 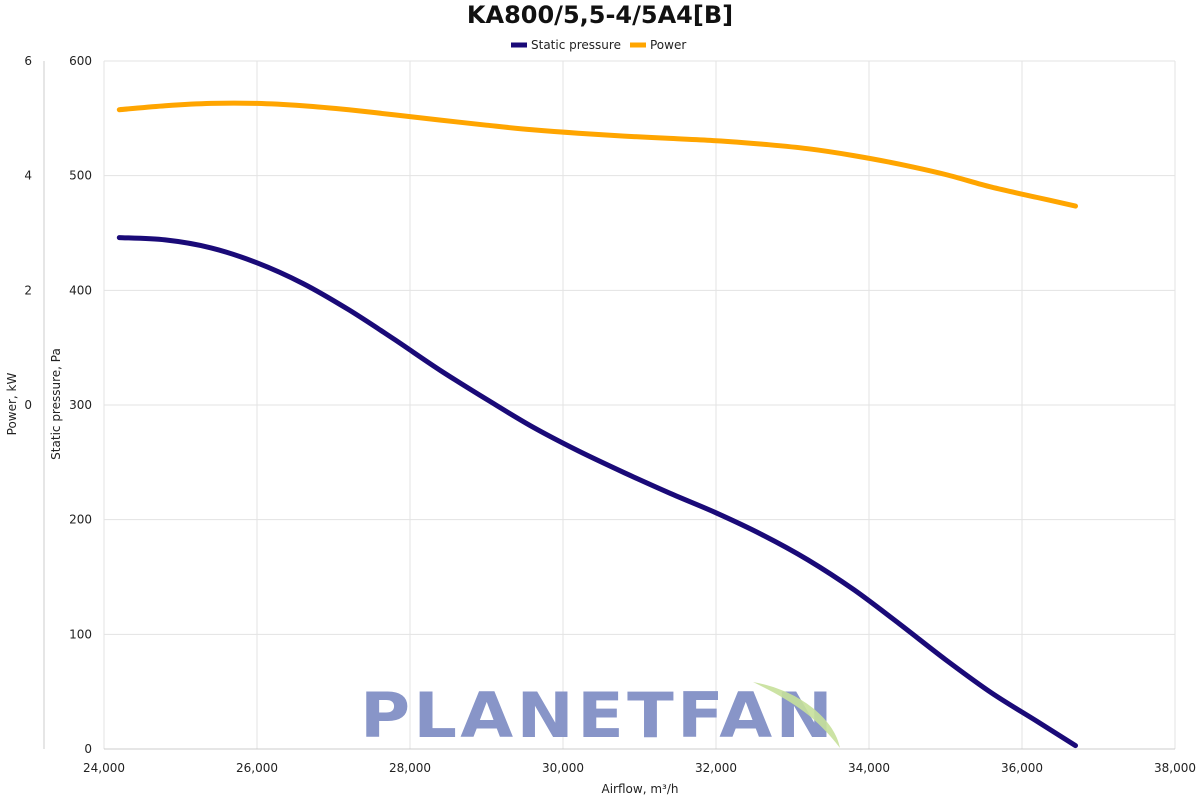 What do you see at coordinates (28, 405) in the screenshot?
I see `power-tick-label: 0` at bounding box center [28, 405].